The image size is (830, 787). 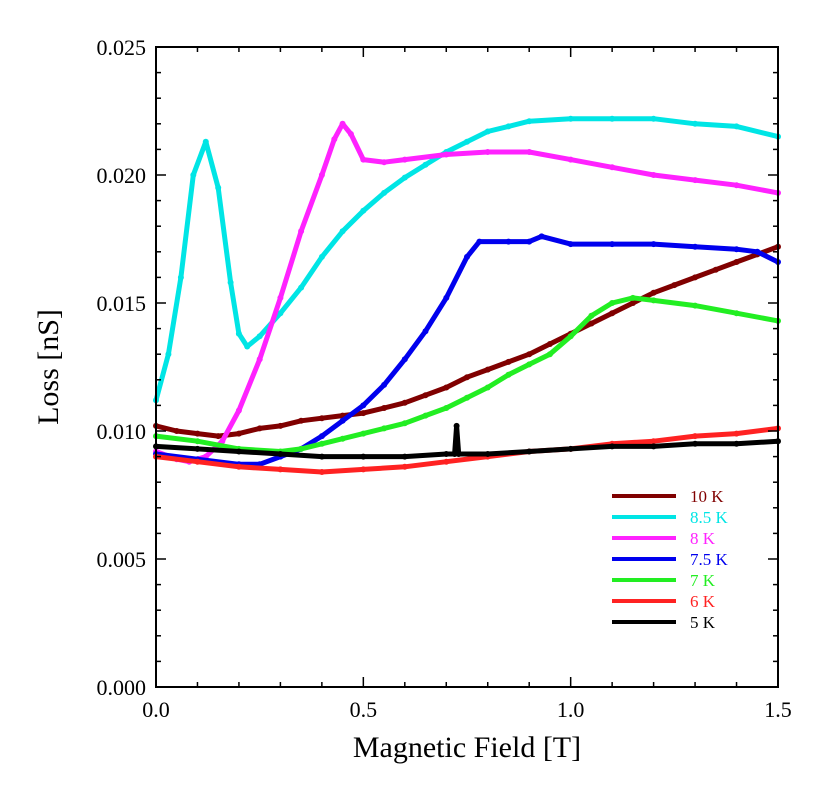 What do you see at coordinates (664, 538) in the screenshot?
I see `legend-item: 8 K` at bounding box center [664, 538].